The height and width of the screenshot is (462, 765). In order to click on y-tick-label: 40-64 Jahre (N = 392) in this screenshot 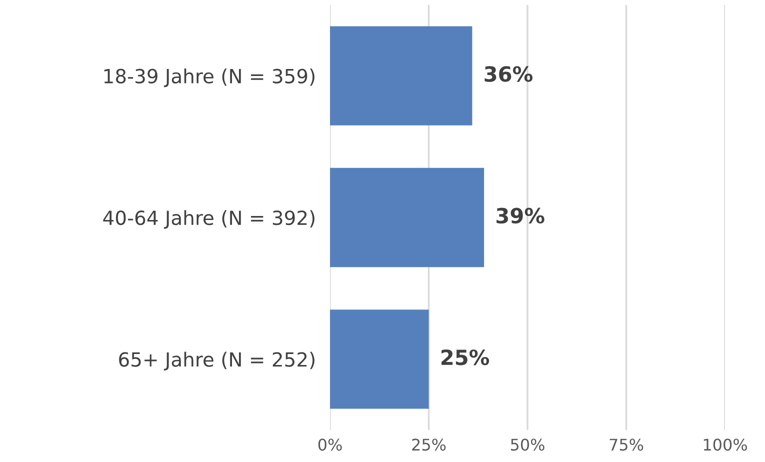, I will do `click(208, 219)`.